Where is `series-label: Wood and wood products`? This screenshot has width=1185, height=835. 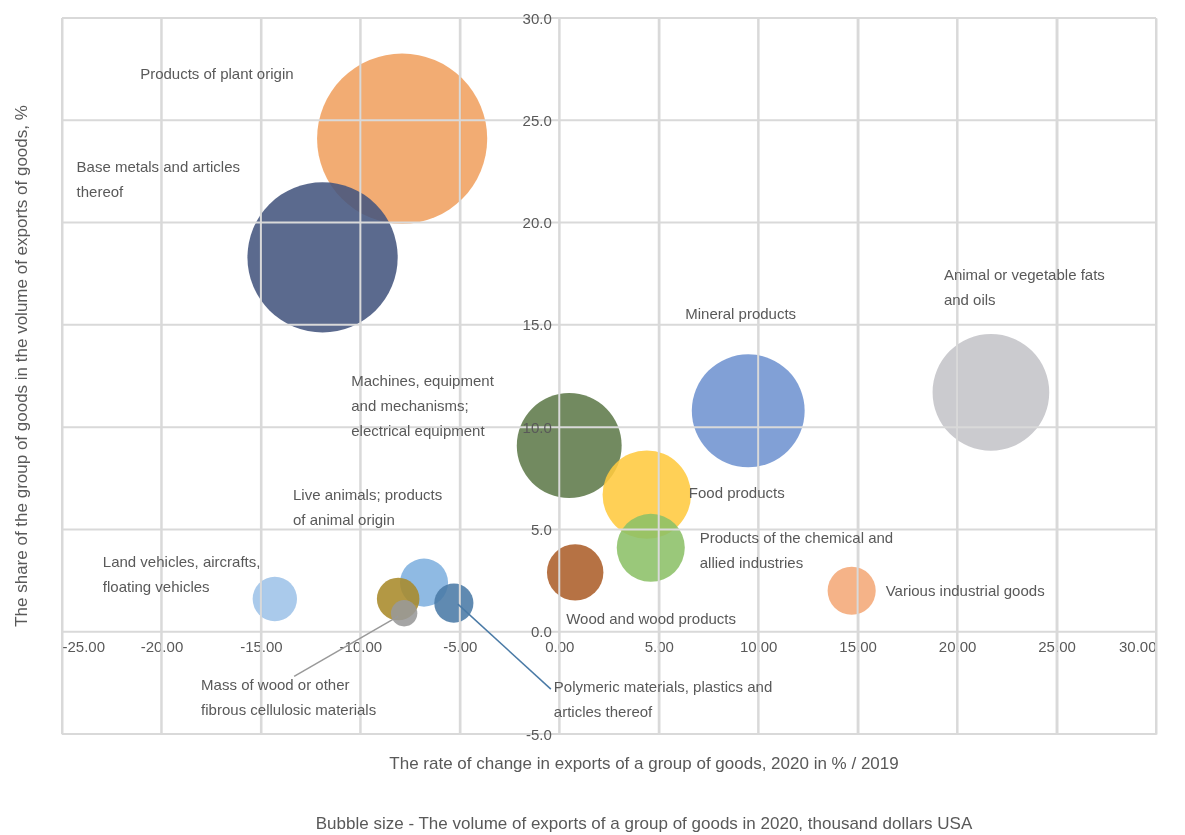 series-label: Wood and wood products is located at coordinates (651, 619).